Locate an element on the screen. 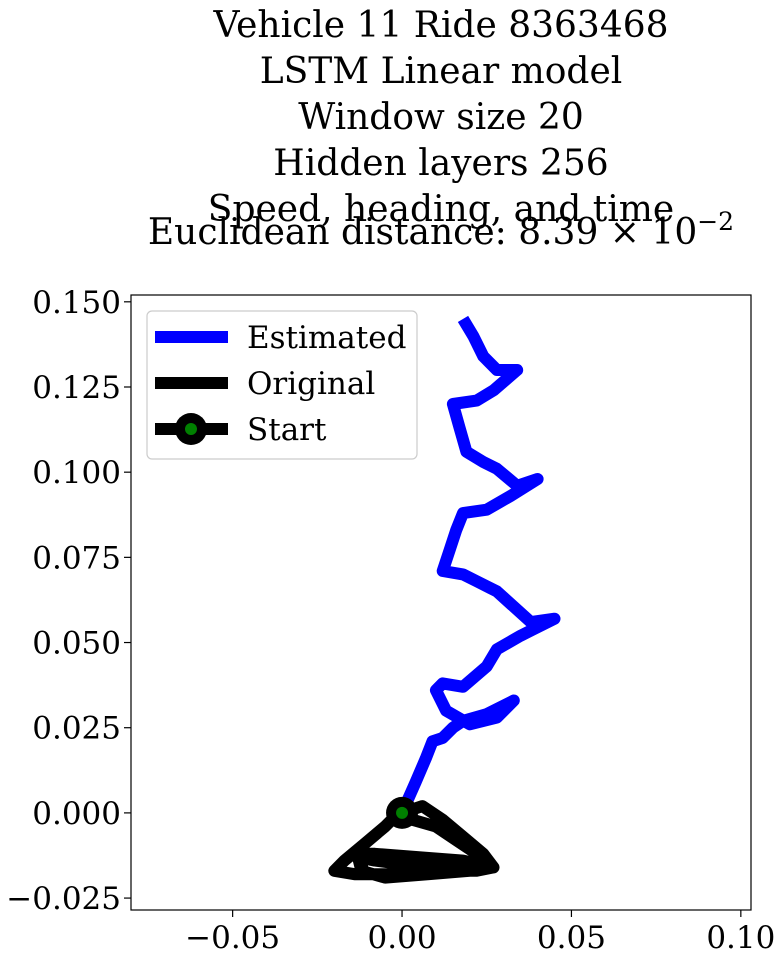 The height and width of the screenshot is (958, 782). title-line: Window size 20 is located at coordinates (441, 117).